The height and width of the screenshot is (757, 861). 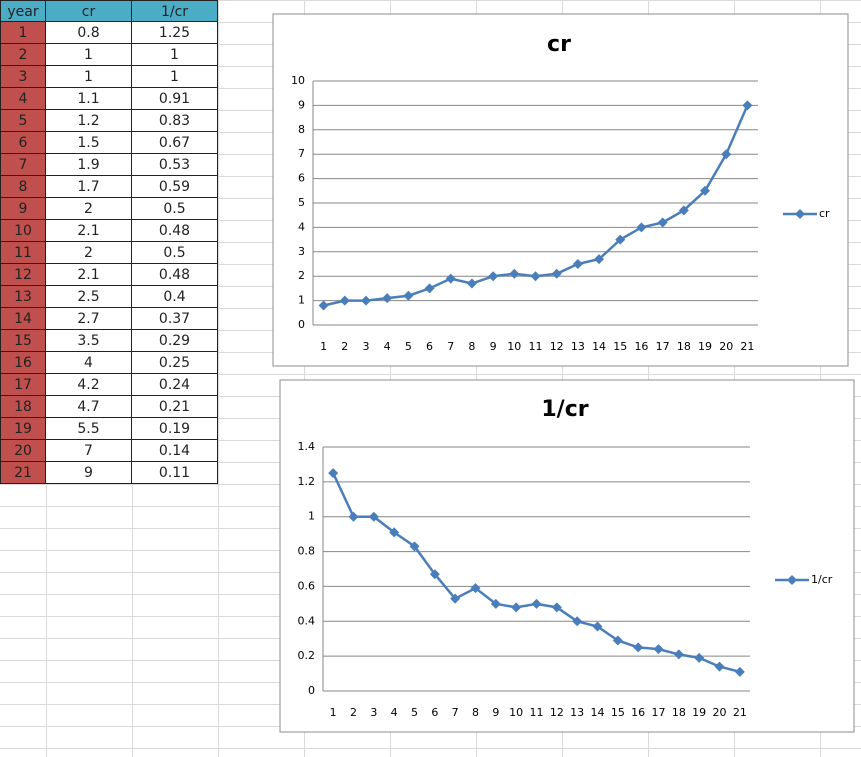 I want to click on table-cell: 0.14, so click(x=175, y=451).